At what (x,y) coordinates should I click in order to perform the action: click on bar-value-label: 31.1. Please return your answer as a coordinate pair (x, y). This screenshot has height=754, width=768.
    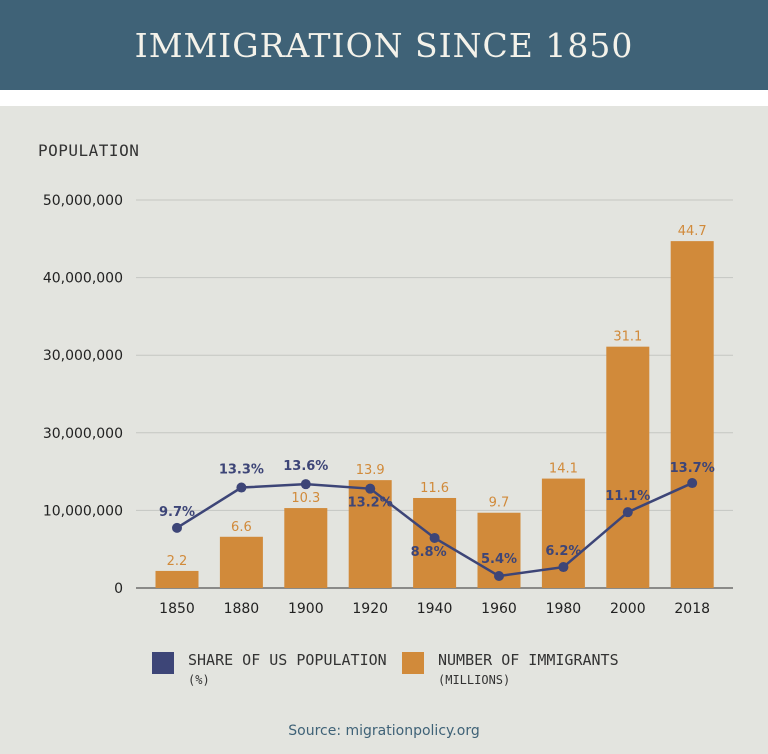
    Looking at the image, I should click on (627, 337).